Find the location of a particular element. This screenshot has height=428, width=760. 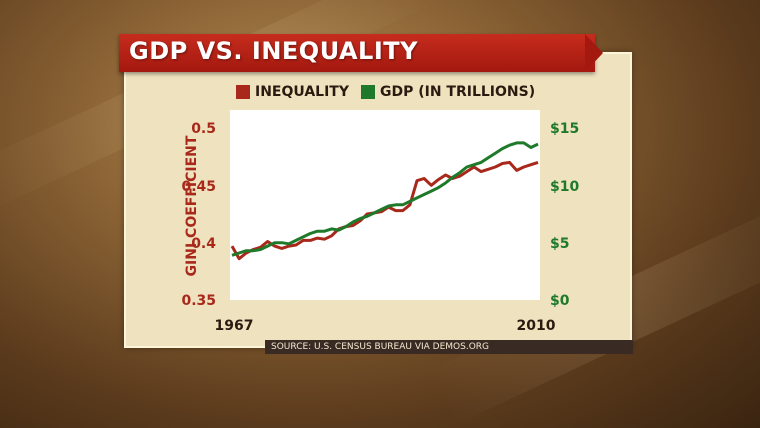

legend-swatch-inequality is located at coordinates (243, 92).